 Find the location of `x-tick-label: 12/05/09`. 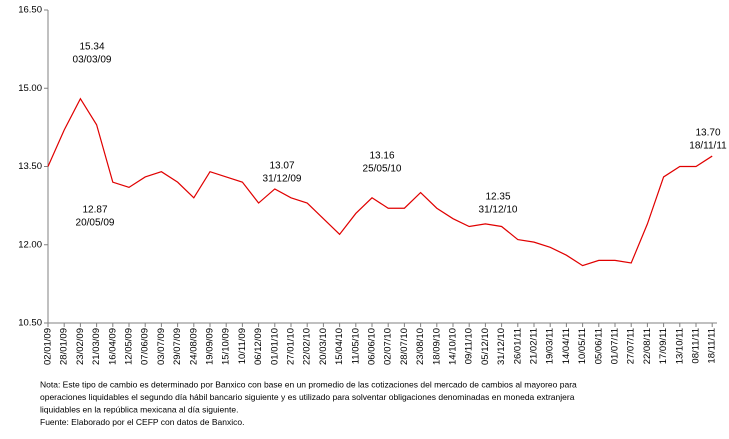

x-tick-label: 12/05/09 is located at coordinates (129, 346).